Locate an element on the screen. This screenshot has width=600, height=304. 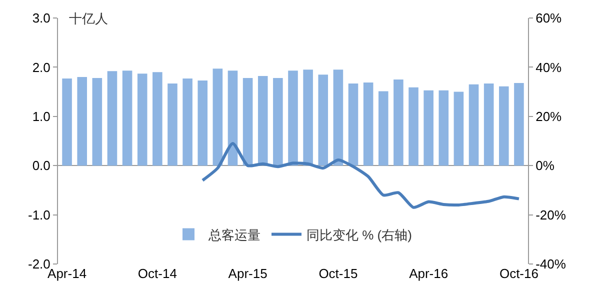
y2-tick-label: 0% is located at coordinates (545, 166).